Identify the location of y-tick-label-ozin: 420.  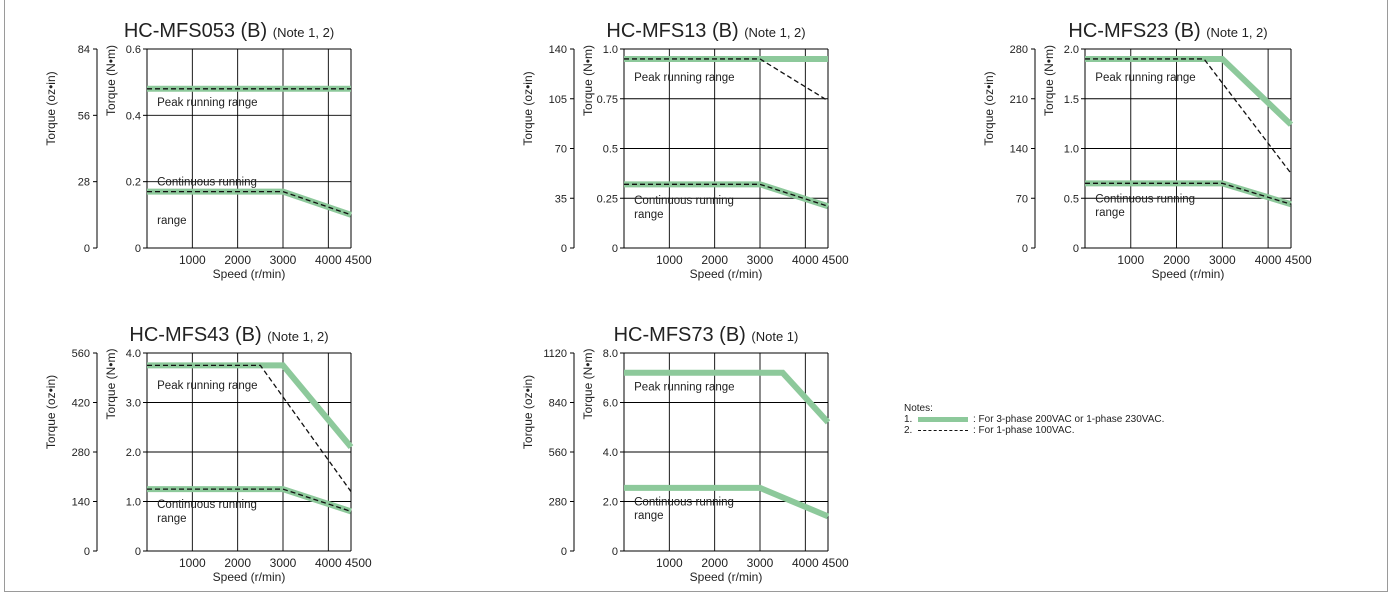
(81, 404).